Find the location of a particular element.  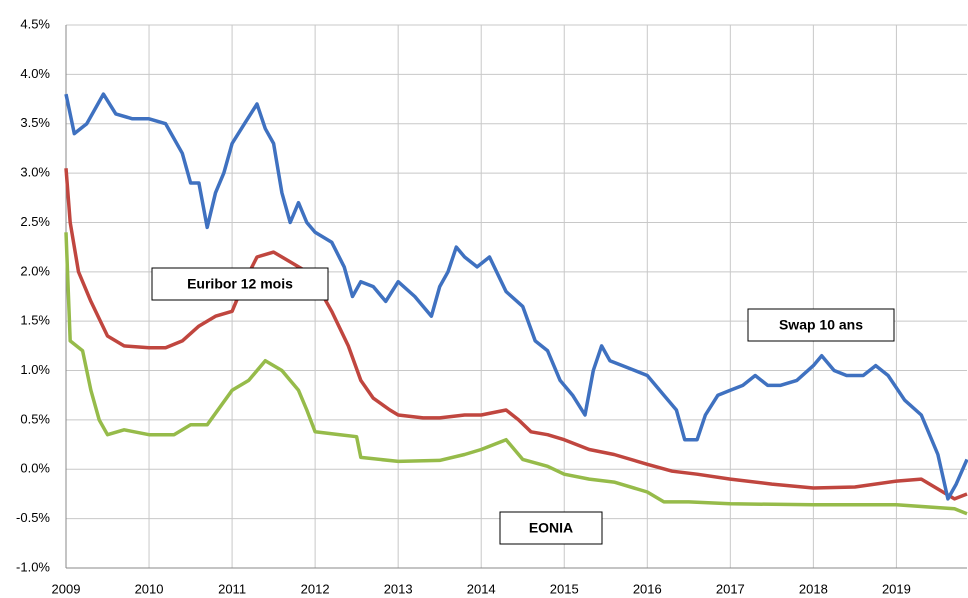

x-tick-label: 2014 is located at coordinates (481, 588).